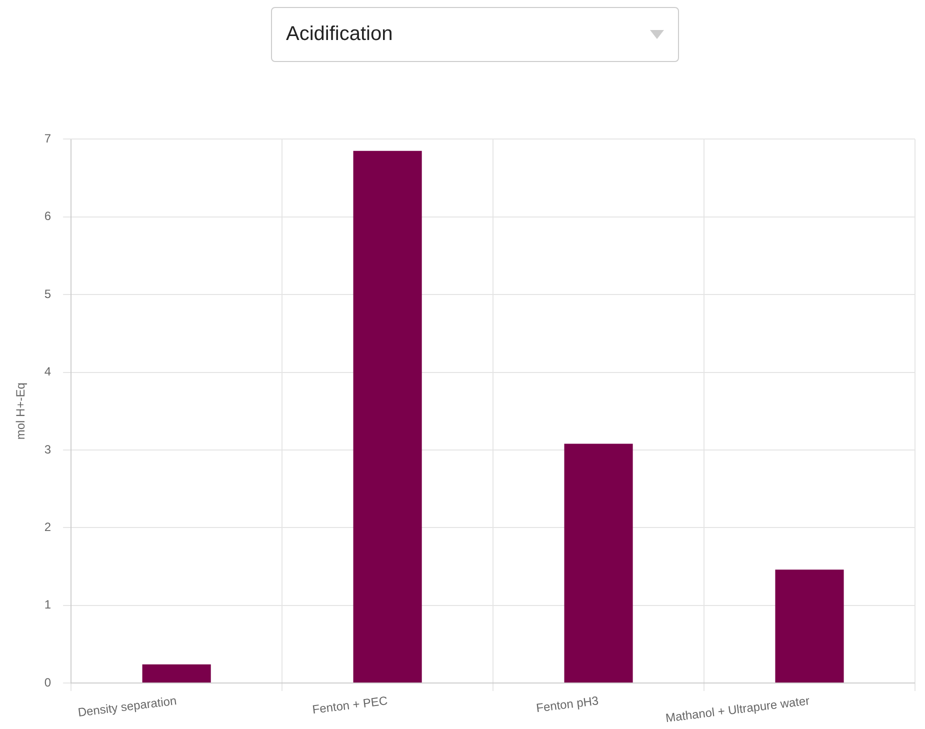 This screenshot has height=729, width=925. Describe the element at coordinates (48, 605) in the screenshot. I see `y-tick-label: 1` at that location.